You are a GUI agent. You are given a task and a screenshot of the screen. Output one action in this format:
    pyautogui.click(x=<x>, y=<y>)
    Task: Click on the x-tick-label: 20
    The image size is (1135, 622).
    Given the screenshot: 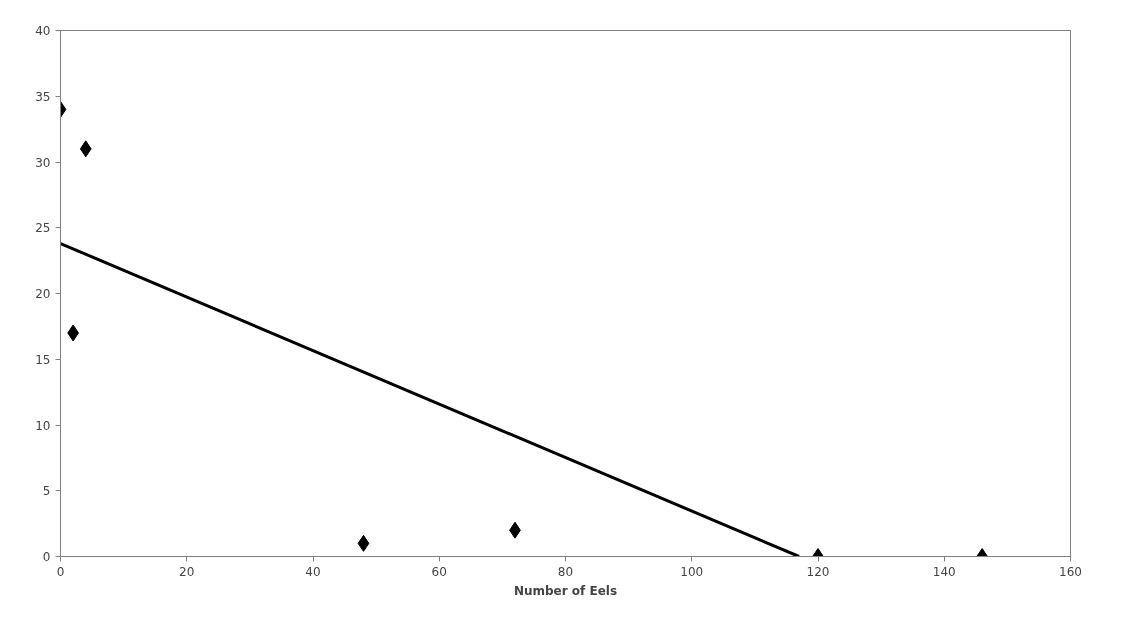 What is the action you would take?
    pyautogui.click(x=187, y=571)
    